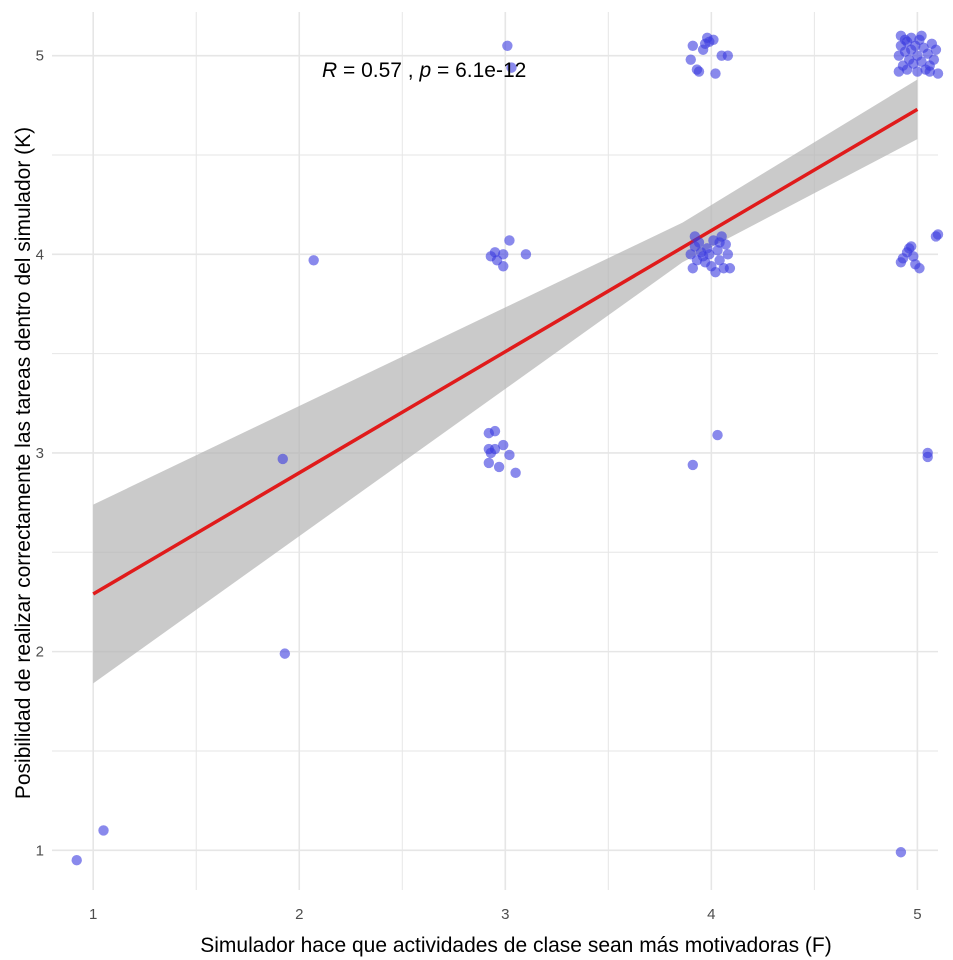 The image size is (953, 960). Describe the element at coordinates (478, 70) in the screenshot. I see `p-value: = 6.1e-12` at that location.